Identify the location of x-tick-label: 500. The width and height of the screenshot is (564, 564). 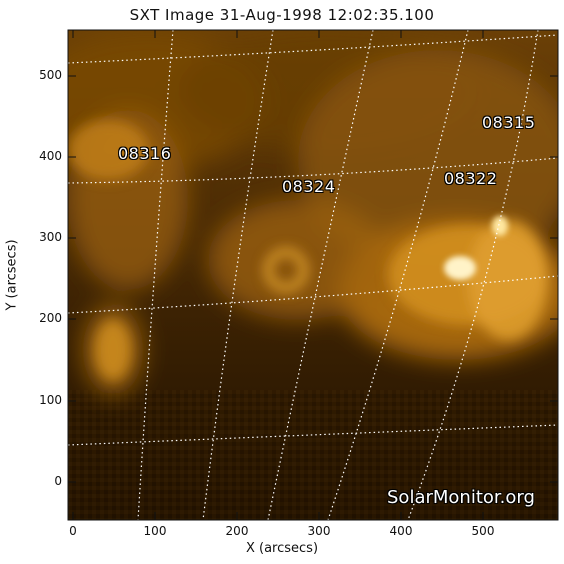
(483, 531).